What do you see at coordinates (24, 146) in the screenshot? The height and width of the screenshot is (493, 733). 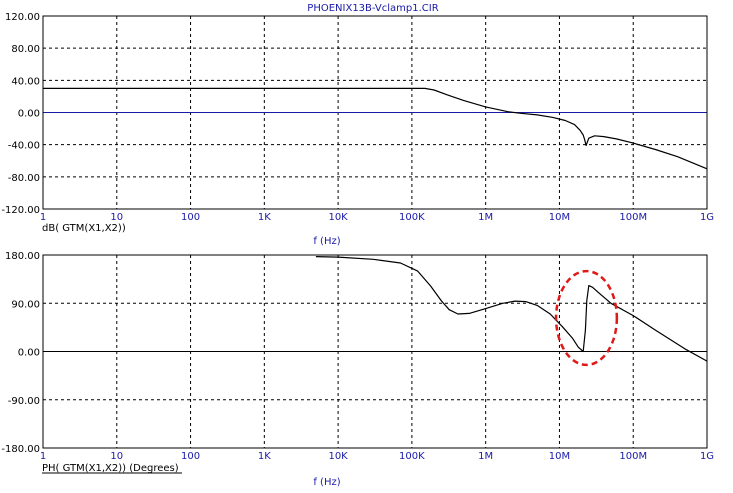 I see `y-tick-label: -40.00` at bounding box center [24, 146].